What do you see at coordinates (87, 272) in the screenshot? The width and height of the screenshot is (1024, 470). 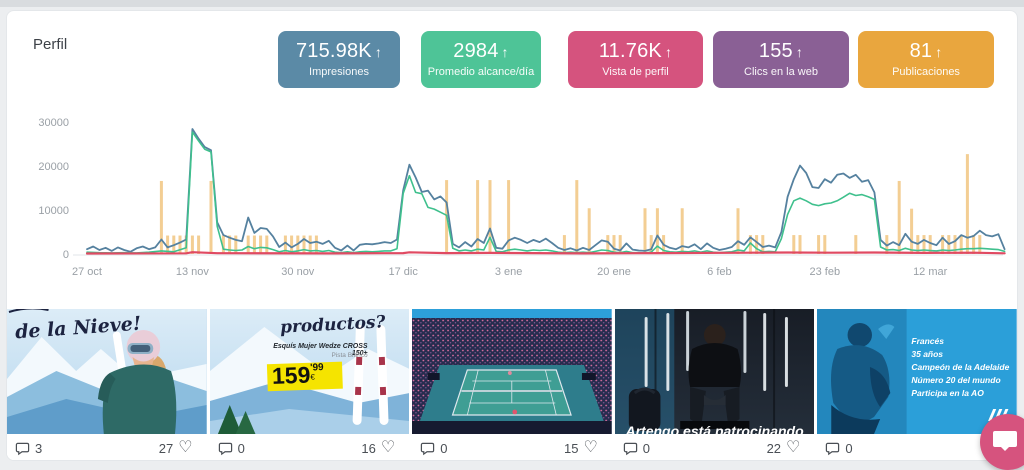 I see `x-tick-label: 27 oct` at bounding box center [87, 272].